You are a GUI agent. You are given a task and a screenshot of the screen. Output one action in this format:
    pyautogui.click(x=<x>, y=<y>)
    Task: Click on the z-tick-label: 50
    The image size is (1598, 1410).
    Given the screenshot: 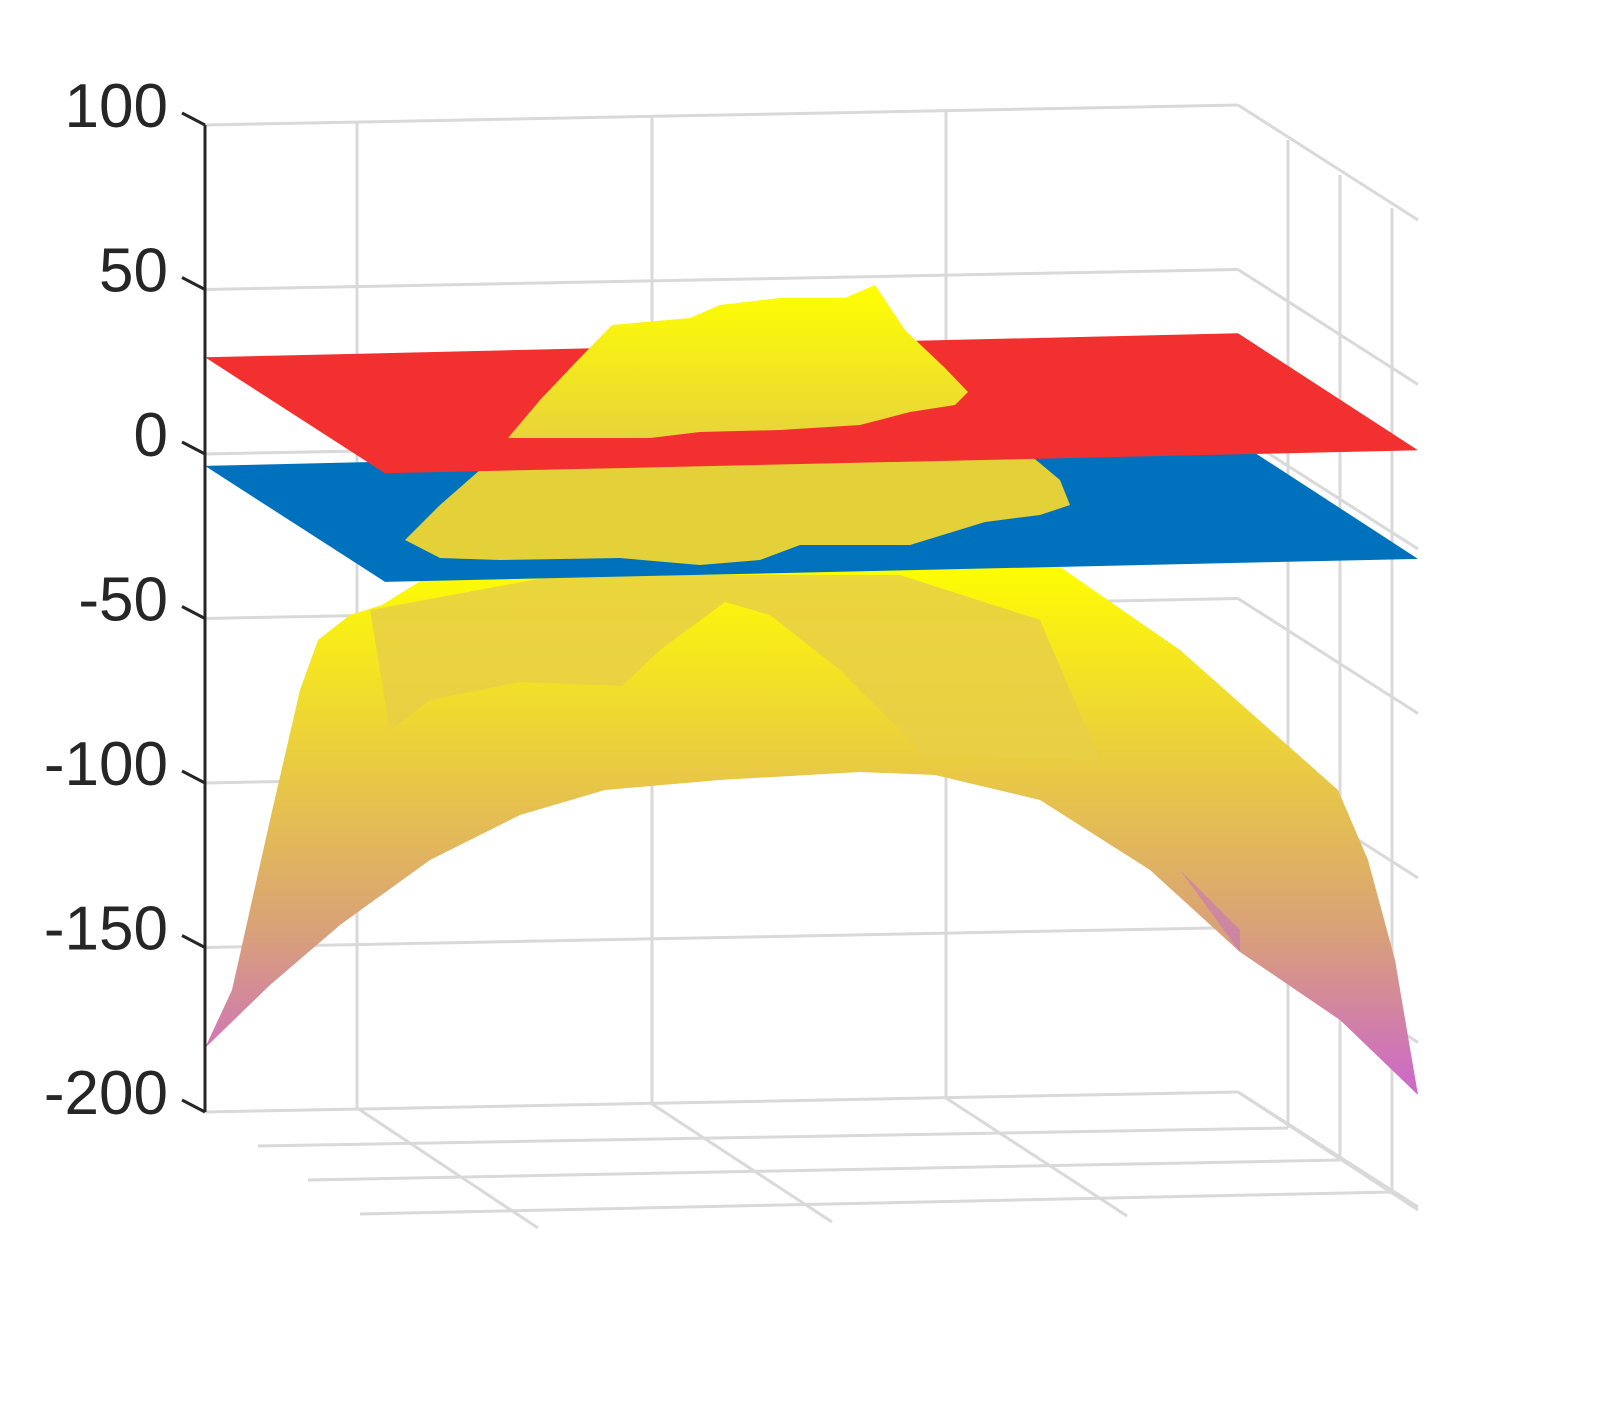 What is the action you would take?
    pyautogui.click(x=133, y=271)
    